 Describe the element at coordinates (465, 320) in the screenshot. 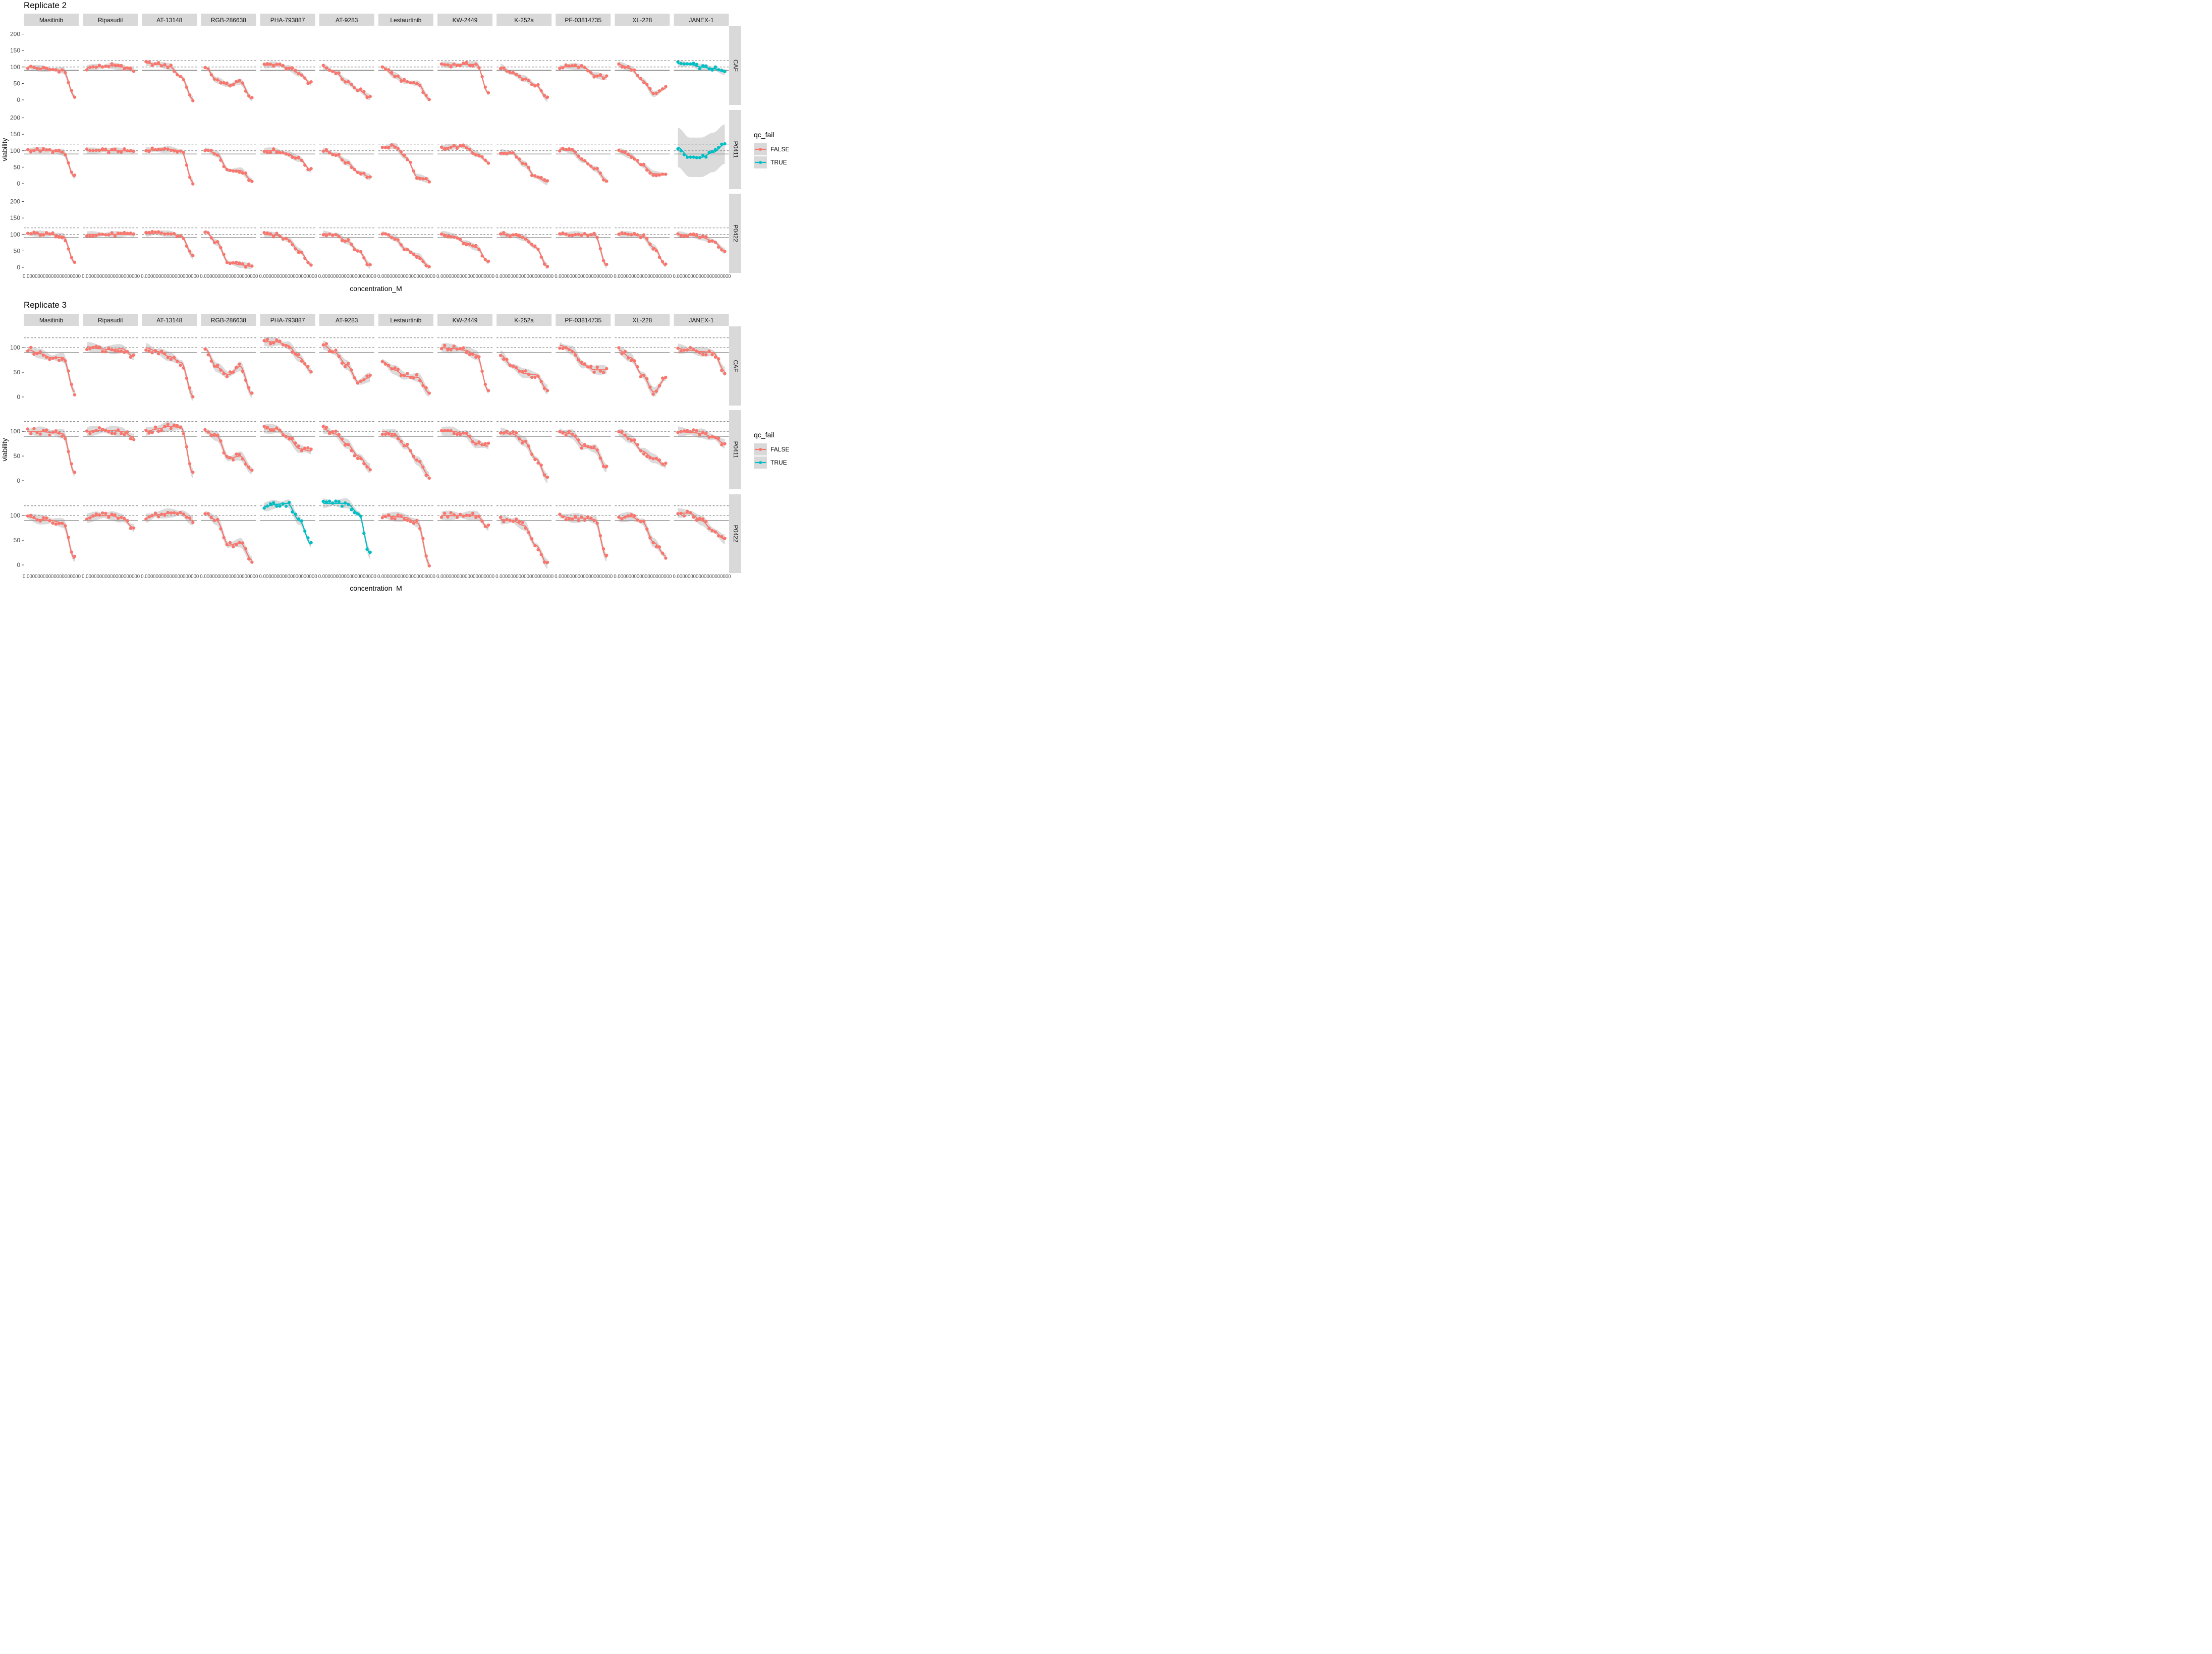

I see `facet-label-drug: KW-2449` at that location.